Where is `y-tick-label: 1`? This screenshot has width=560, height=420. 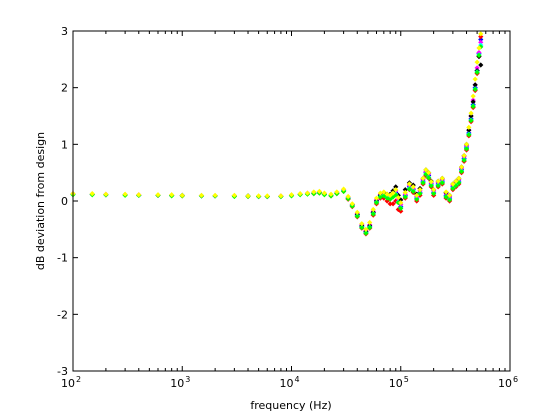
y-tick-label: 1 is located at coordinates (64, 144).